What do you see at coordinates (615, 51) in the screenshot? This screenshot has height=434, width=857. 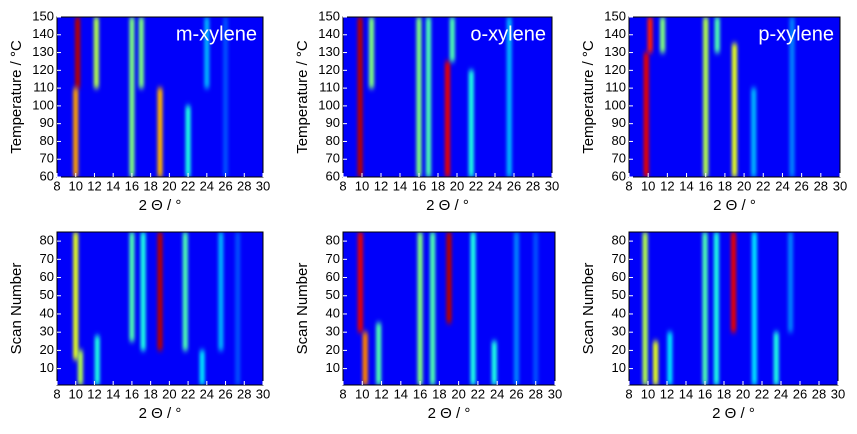 I see `y-tick-label: 130` at bounding box center [615, 51].